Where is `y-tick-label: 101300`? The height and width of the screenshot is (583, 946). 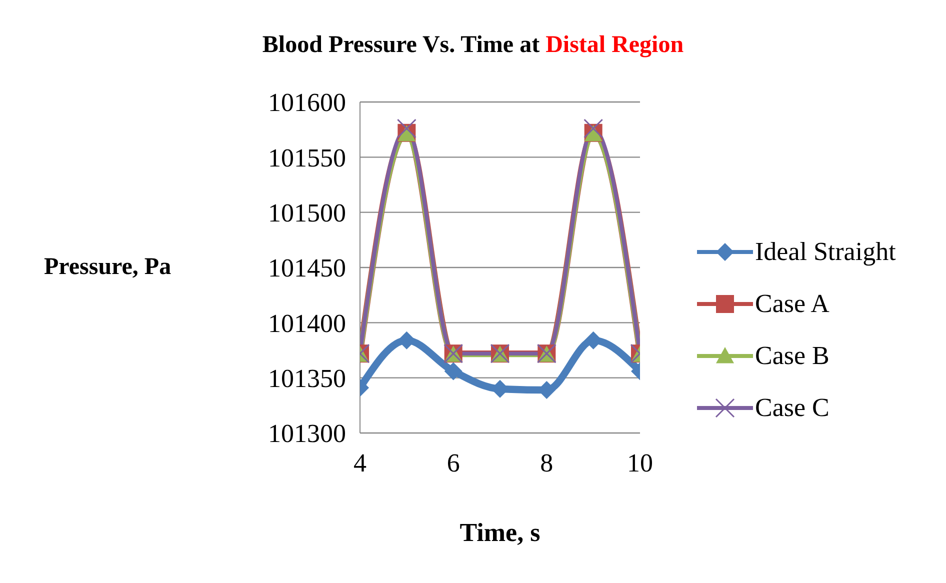
y-tick-label: 101300 is located at coordinates (307, 433).